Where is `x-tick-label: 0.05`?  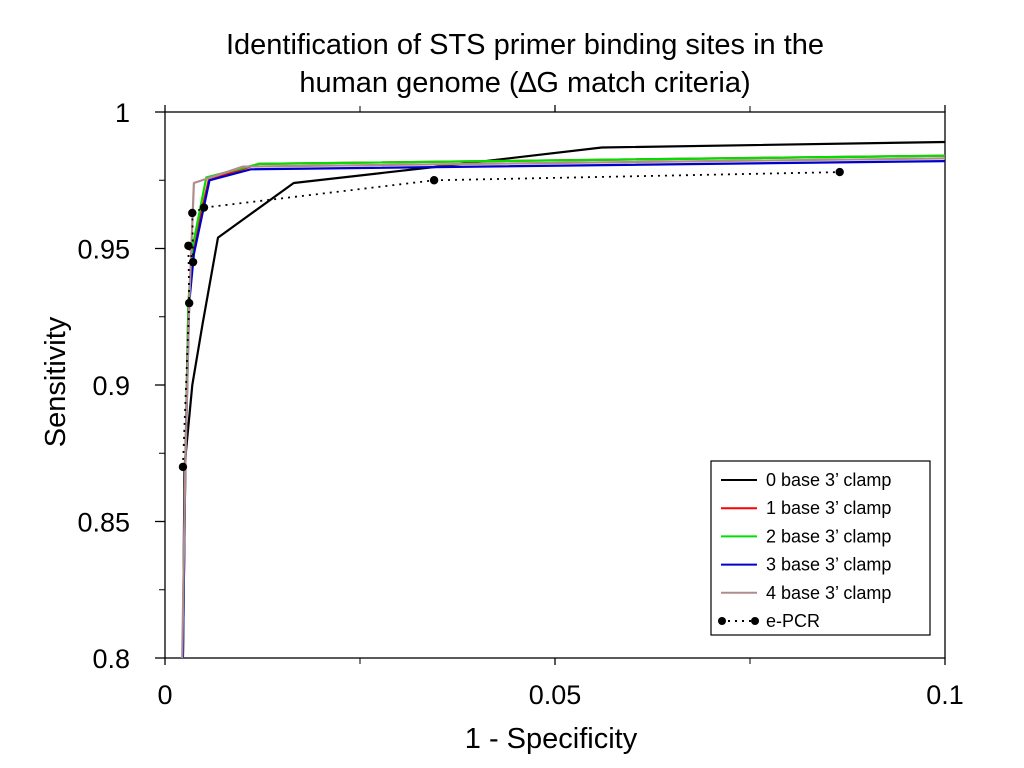 x-tick-label: 0.05 is located at coordinates (555, 695).